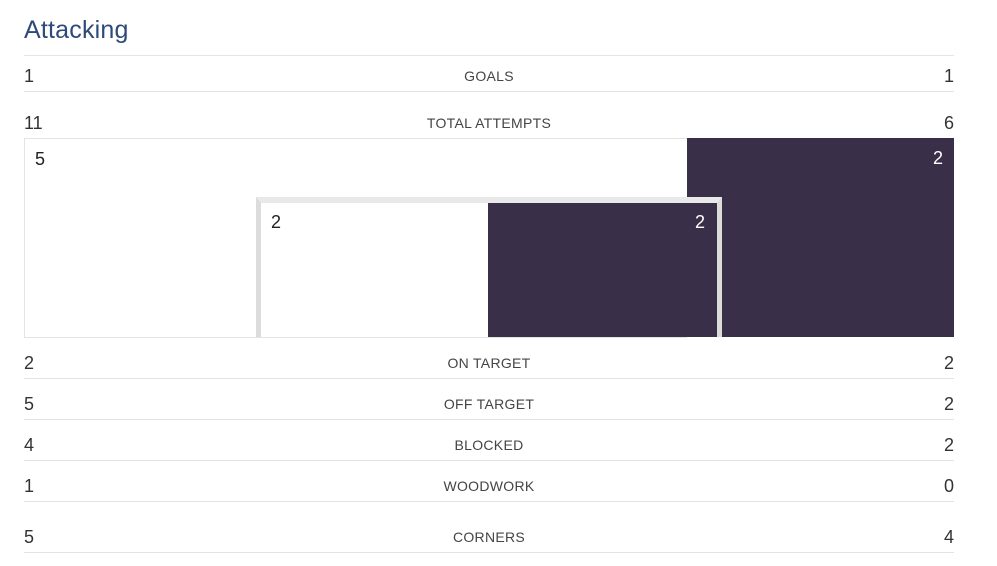 The height and width of the screenshot is (566, 997). Describe the element at coordinates (33, 123) in the screenshot. I see `total-attempts-home-value: 11` at that location.